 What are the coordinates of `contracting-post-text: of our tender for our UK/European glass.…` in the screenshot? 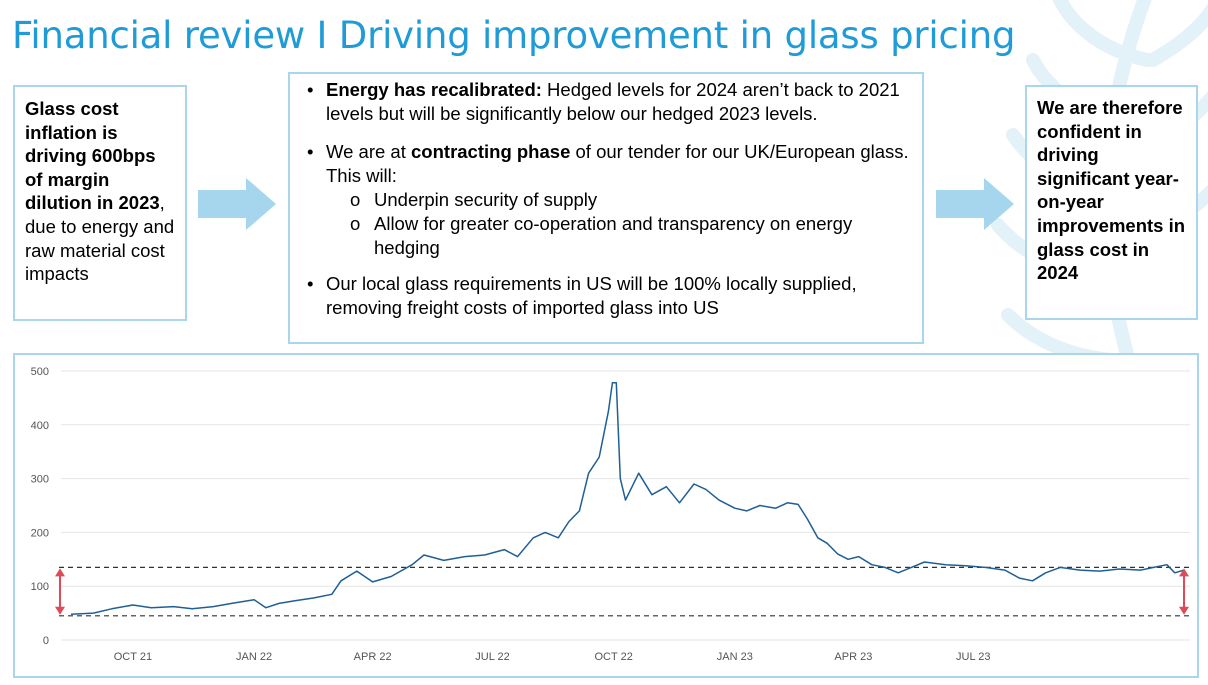 It's located at (617, 163).